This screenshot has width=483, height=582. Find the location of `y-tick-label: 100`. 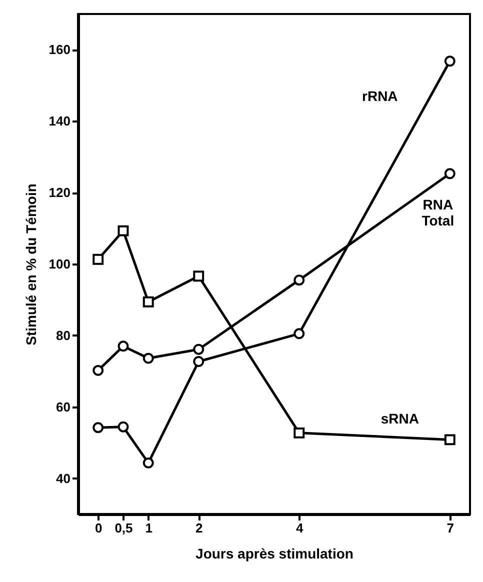

y-tick-label: 100 is located at coordinates (59, 264).